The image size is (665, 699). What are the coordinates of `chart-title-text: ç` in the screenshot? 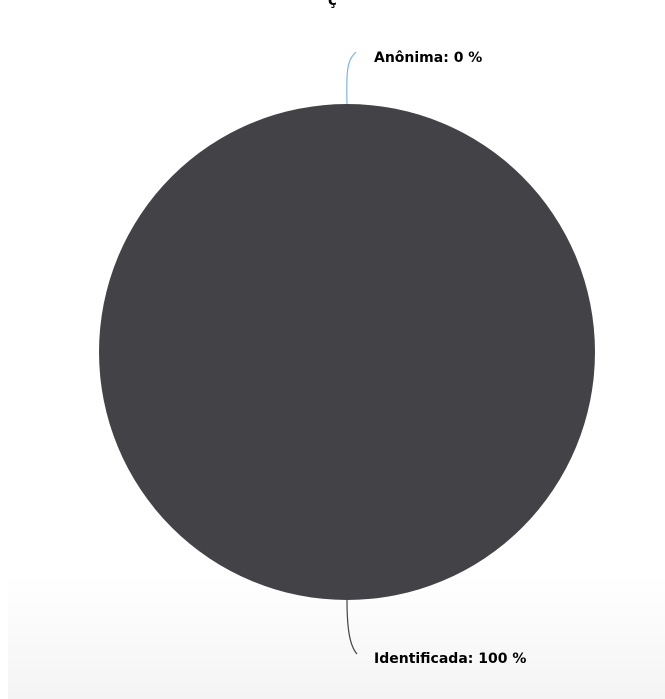 It's located at (332, 4).